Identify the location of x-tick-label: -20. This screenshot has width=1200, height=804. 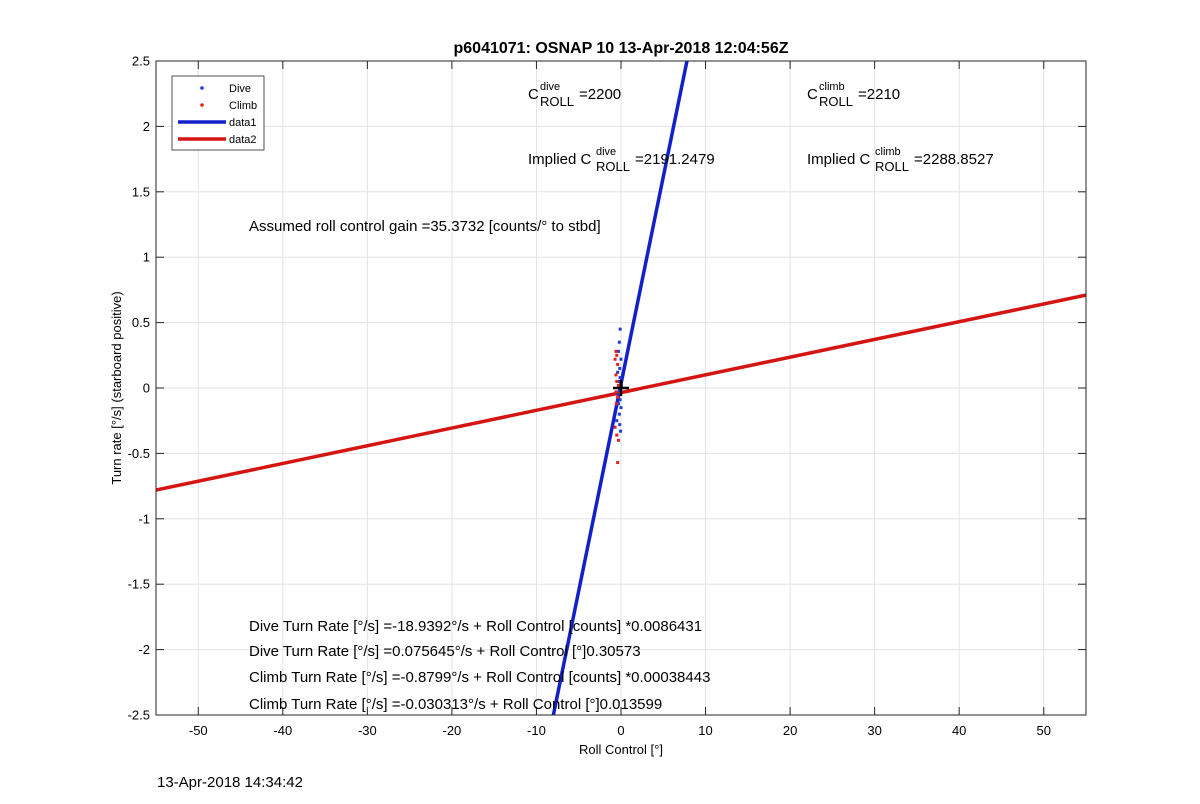
(452, 730).